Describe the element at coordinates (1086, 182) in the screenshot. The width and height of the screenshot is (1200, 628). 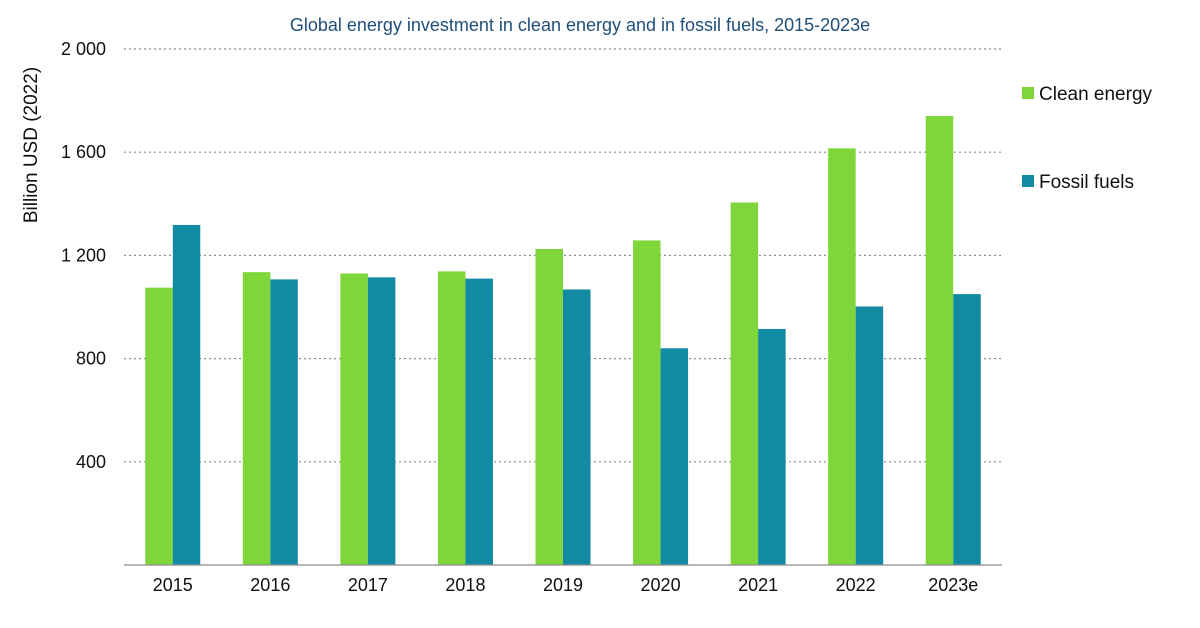
I see `legend-label: Fossil fuels` at that location.